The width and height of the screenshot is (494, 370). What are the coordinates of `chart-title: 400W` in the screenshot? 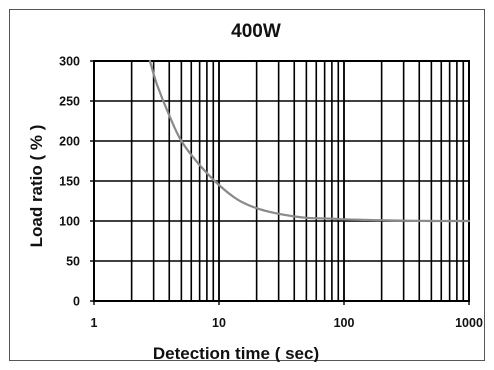 It's located at (256, 31).